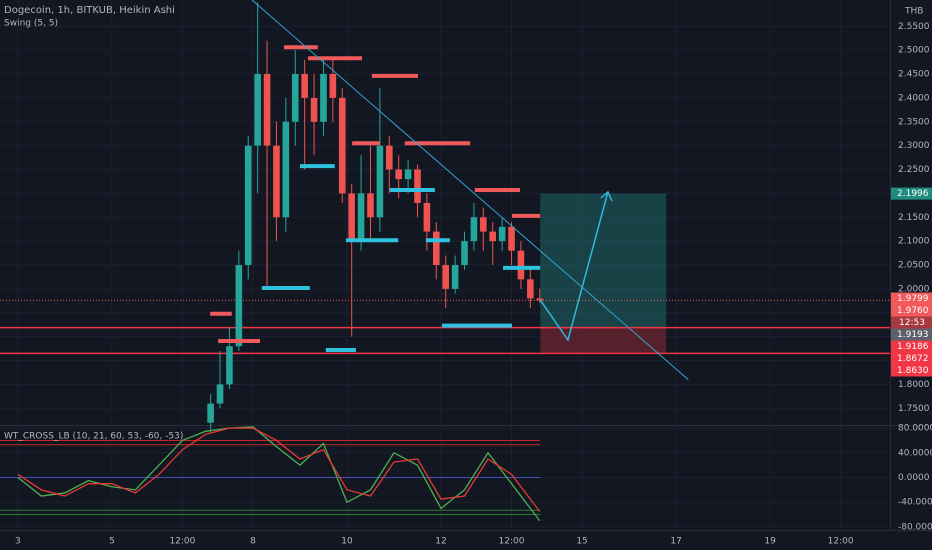 Image resolution: width=932 pixels, height=550 pixels. I want to click on countdown-bg, so click(911, 322).